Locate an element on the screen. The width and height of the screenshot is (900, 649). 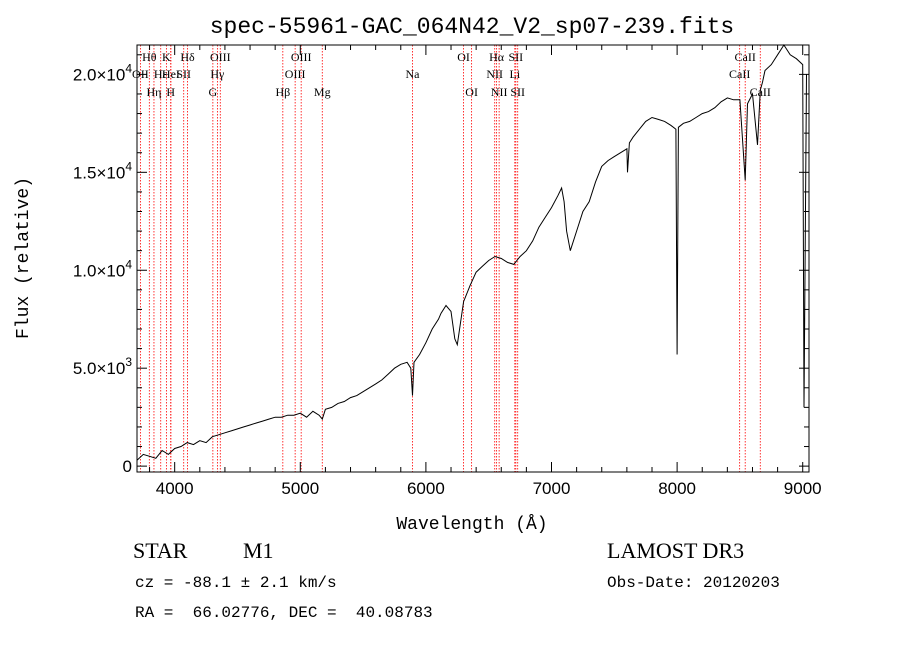
y-tick-label: 0 is located at coordinates (127, 466).